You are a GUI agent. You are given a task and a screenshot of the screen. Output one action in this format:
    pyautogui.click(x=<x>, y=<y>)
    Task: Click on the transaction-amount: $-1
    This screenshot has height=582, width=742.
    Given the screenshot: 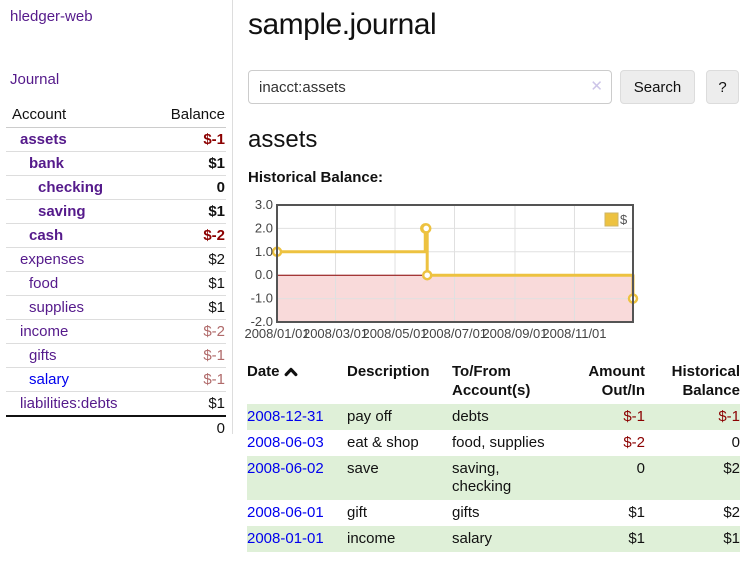 What is the action you would take?
    pyautogui.click(x=634, y=416)
    